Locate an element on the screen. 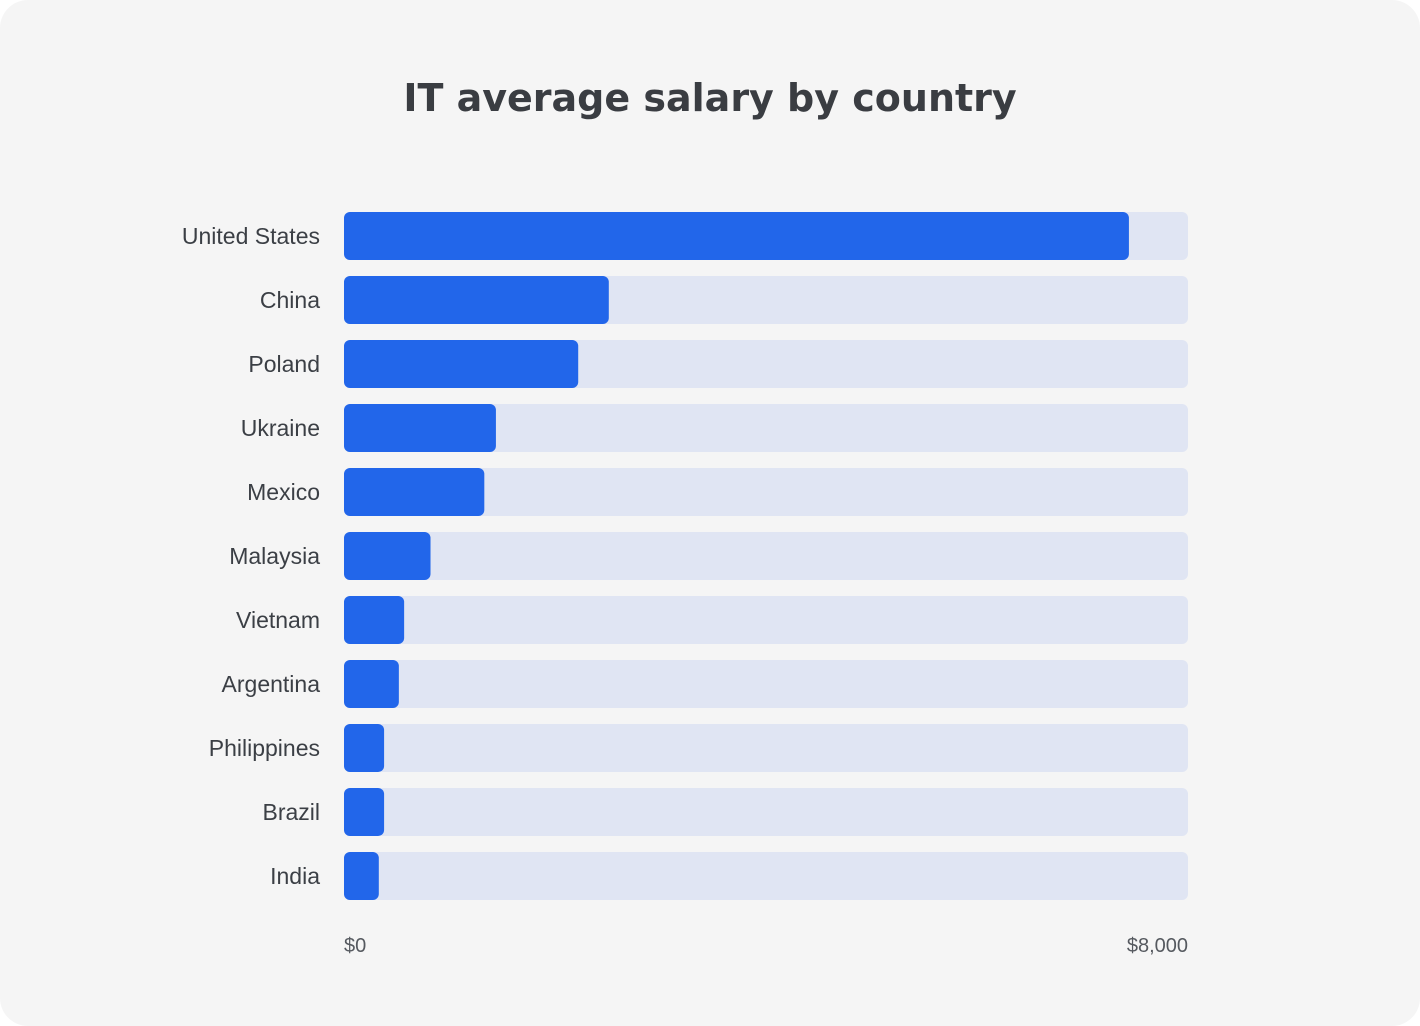 The image size is (1420, 1026). x-tick-label: $8,000 is located at coordinates (1157, 946).